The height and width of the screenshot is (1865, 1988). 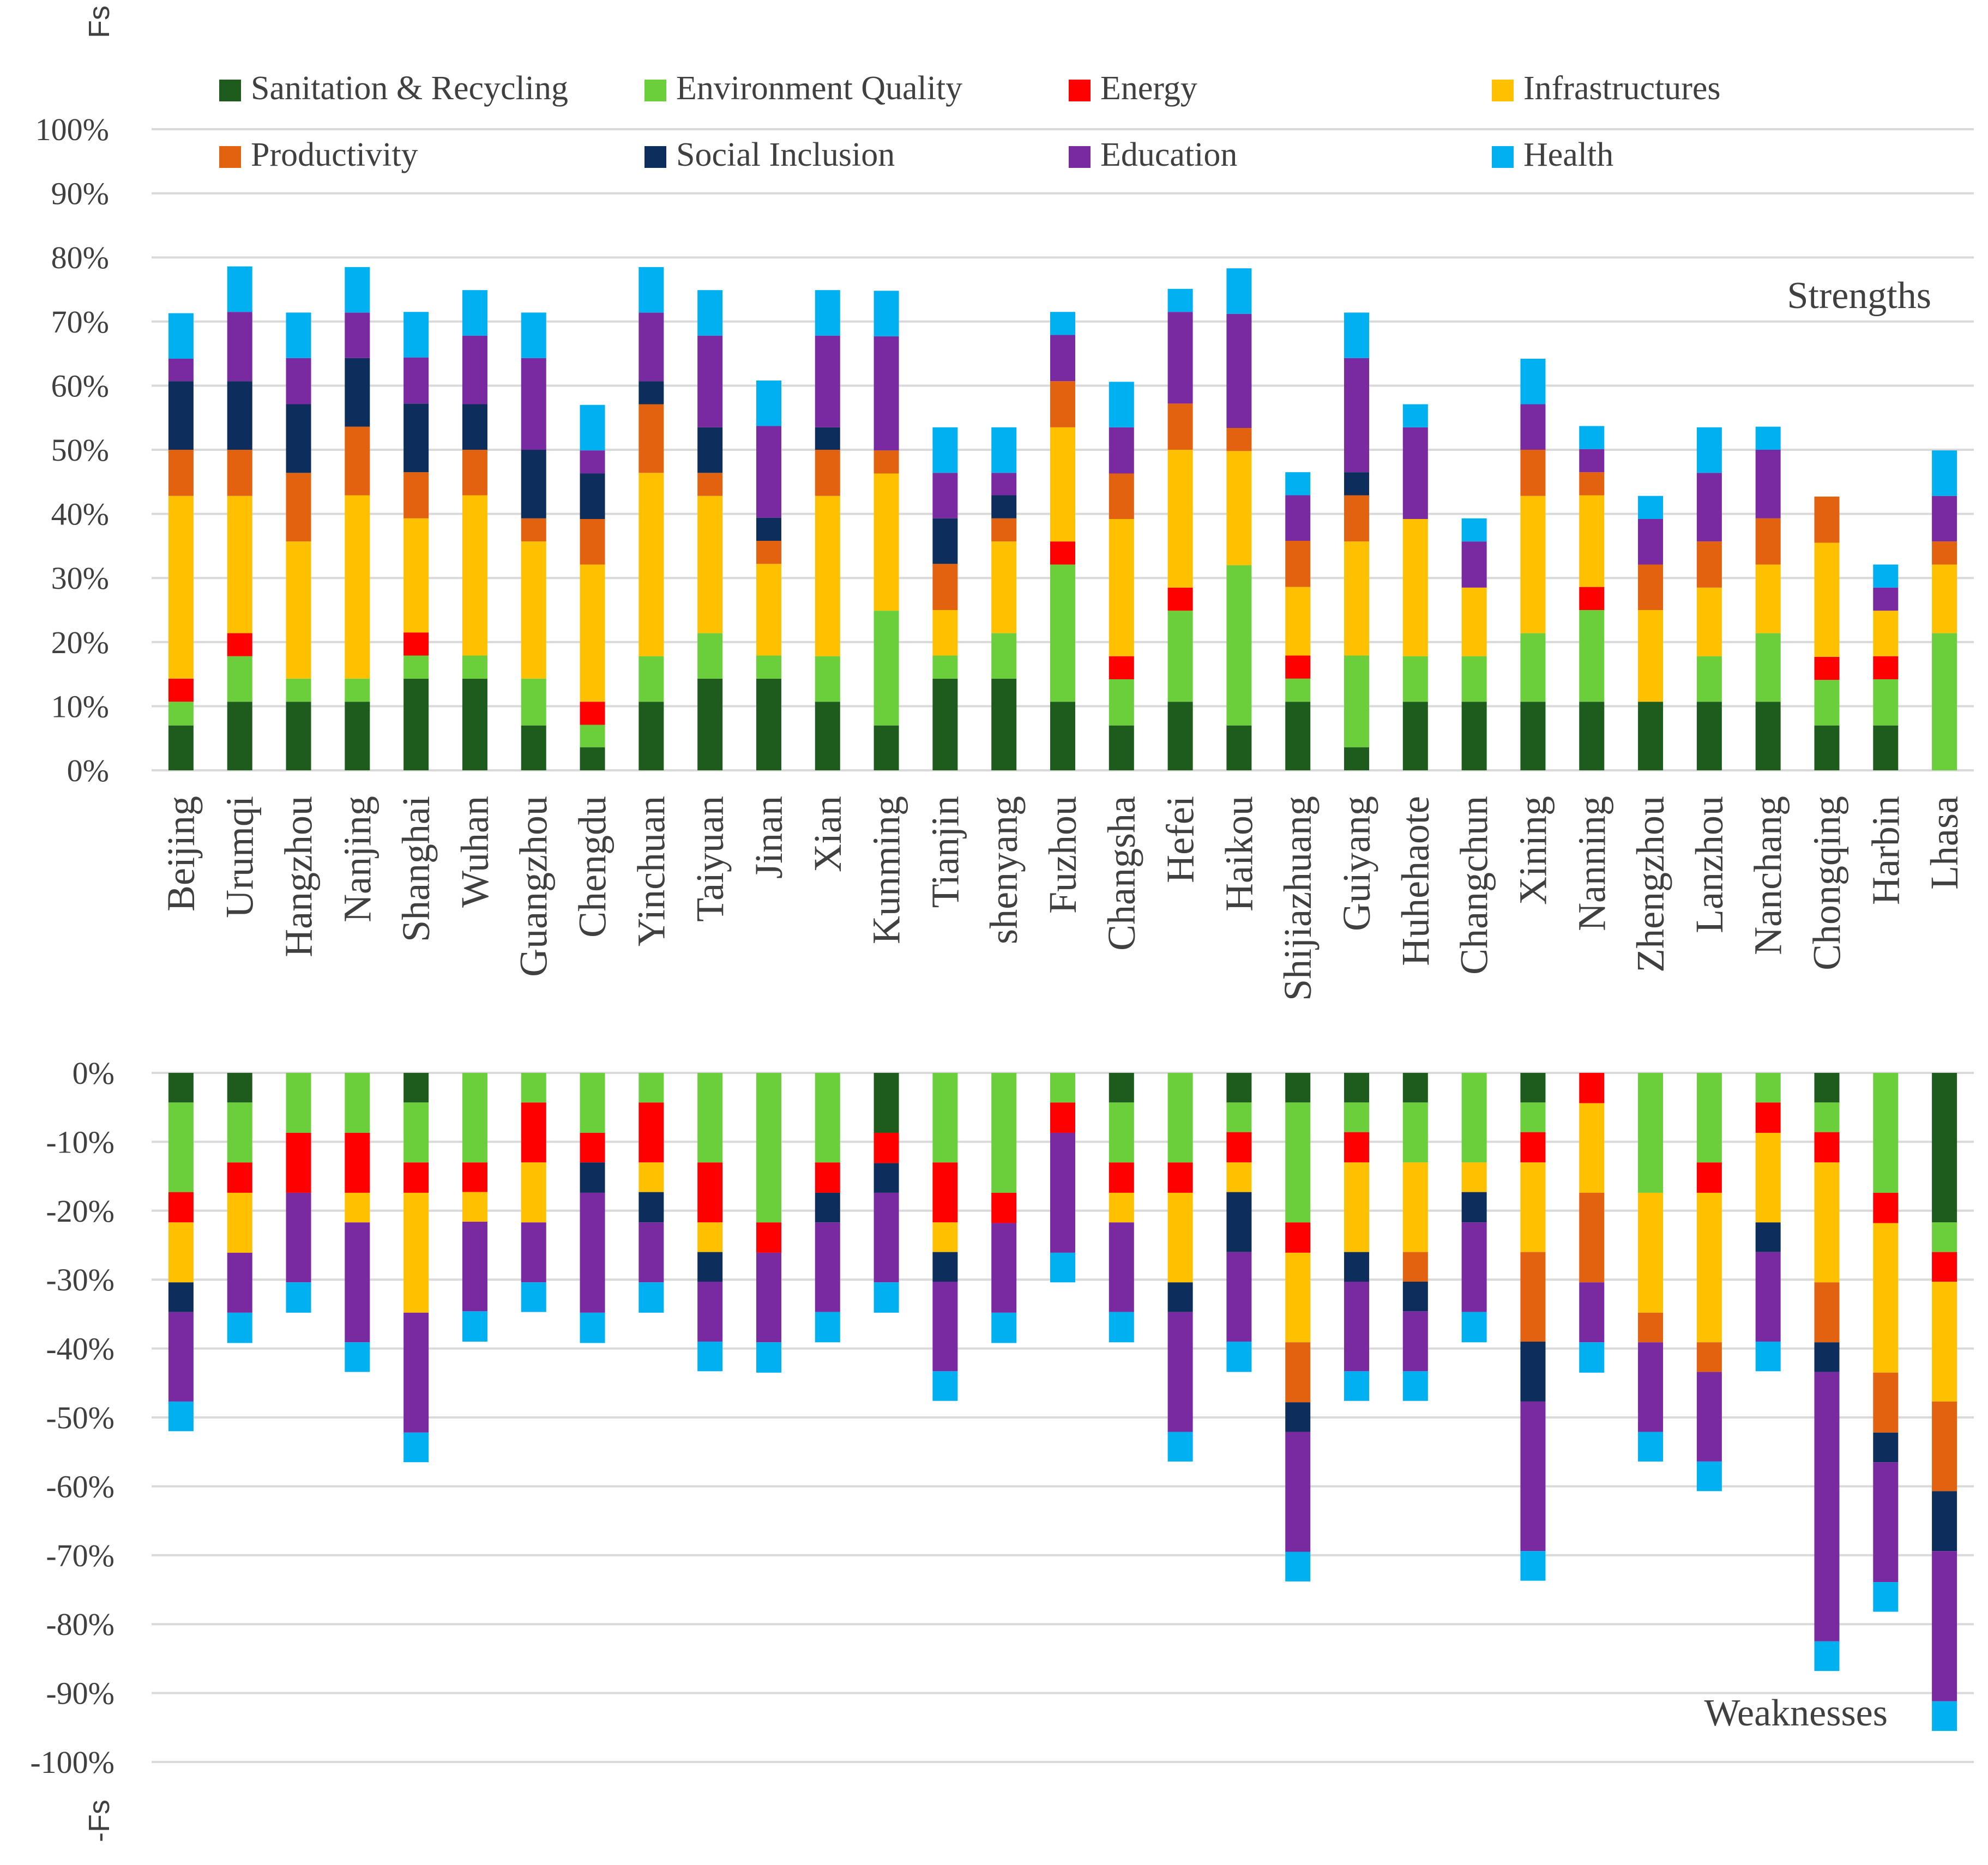 I want to click on top-panel-y-tick-labels: 0% 10% 20% 30% 40% 50% 60% 70% 80% 90% 100%, so click(x=72, y=450).